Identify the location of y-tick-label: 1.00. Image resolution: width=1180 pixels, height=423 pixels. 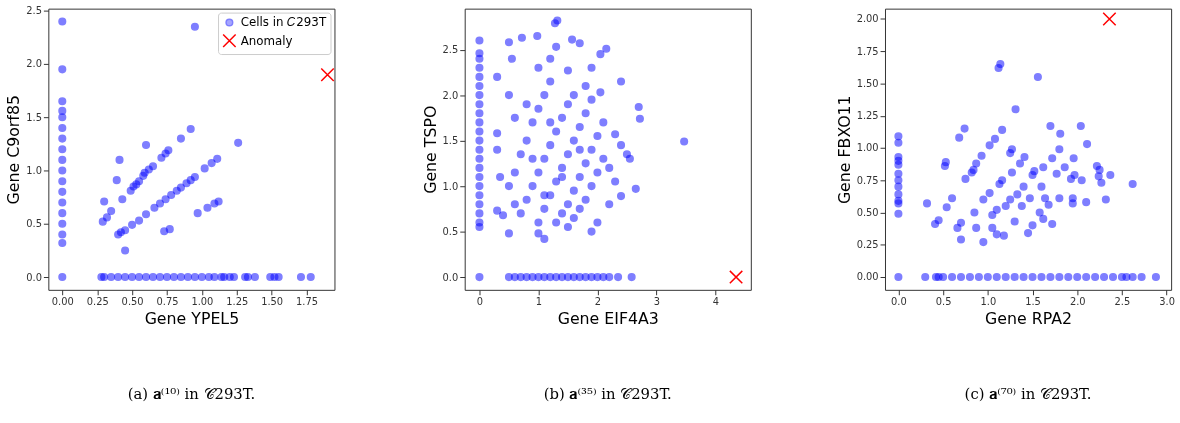
(867, 148).